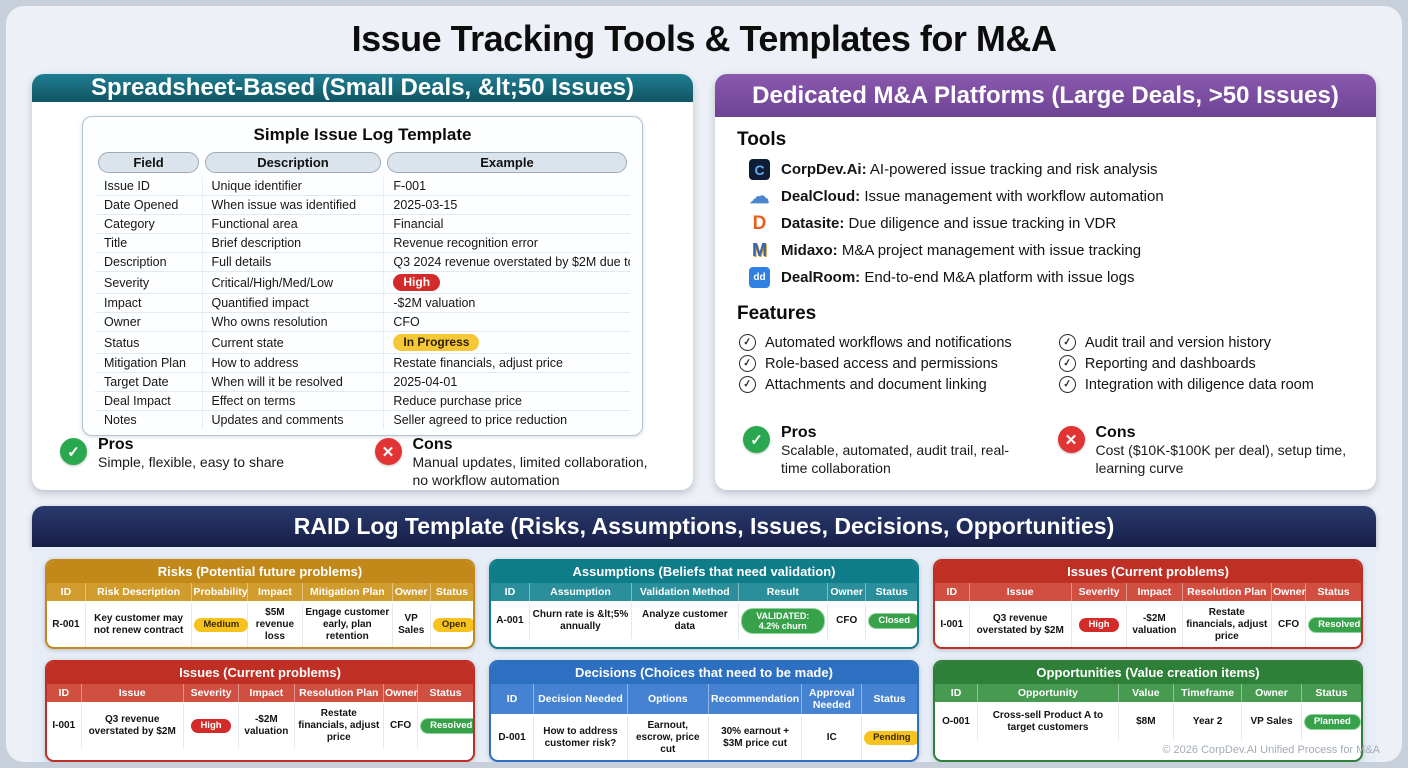  I want to click on description-cell: Who owns resolution, so click(292, 322).